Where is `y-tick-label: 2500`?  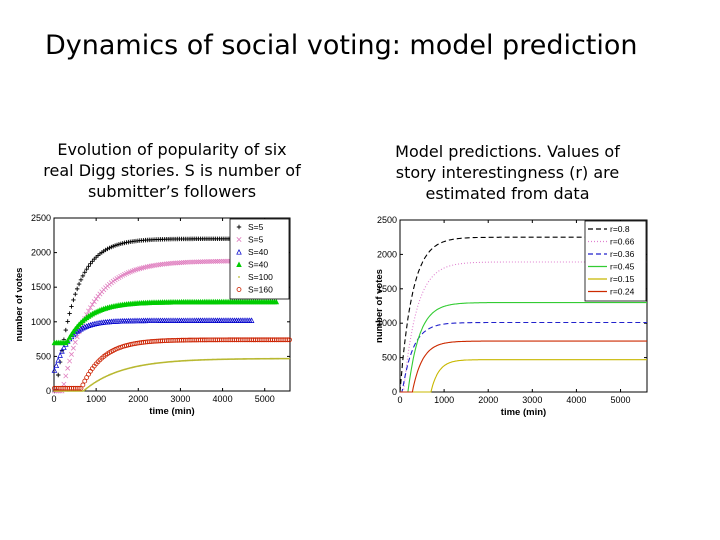 y-tick-label: 2500 is located at coordinates (41, 218).